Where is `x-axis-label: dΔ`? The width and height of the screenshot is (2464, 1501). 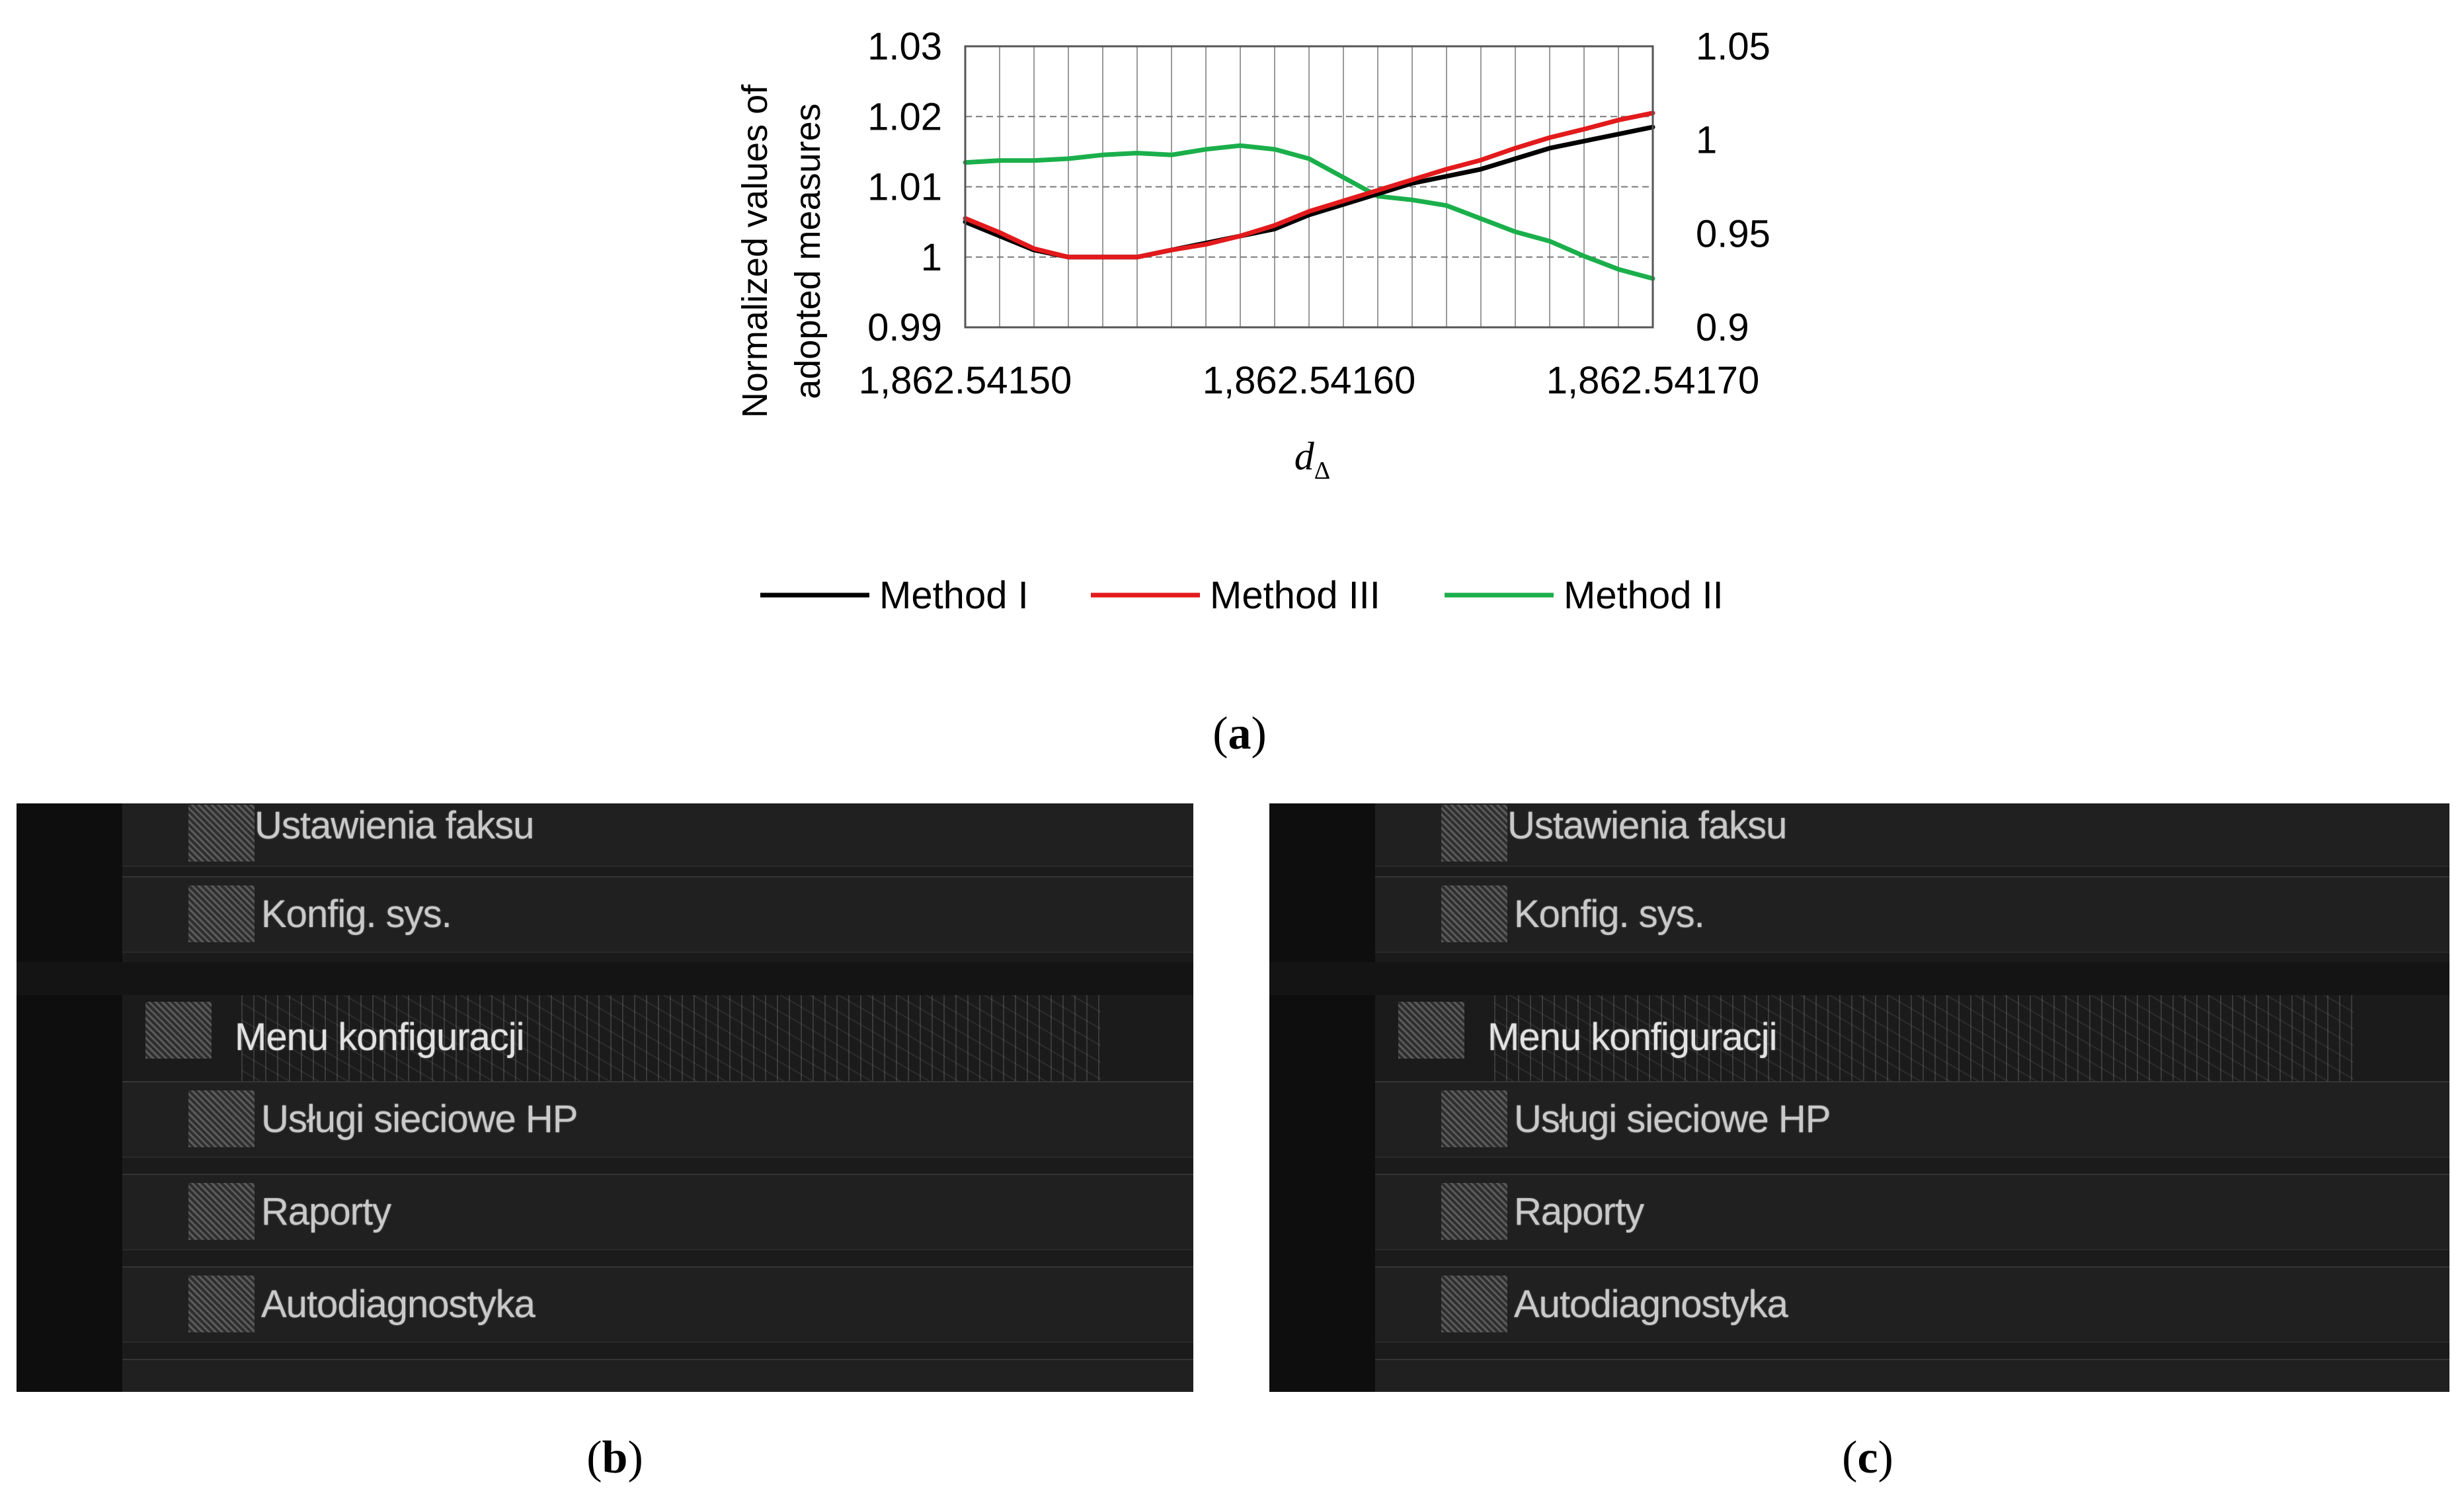
x-axis-label: dΔ is located at coordinates (1312, 459).